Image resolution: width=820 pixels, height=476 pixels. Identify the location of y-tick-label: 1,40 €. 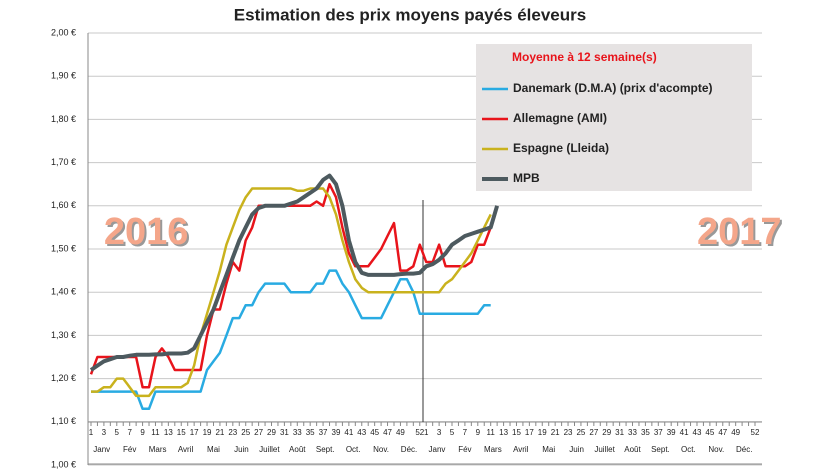
(63, 292).